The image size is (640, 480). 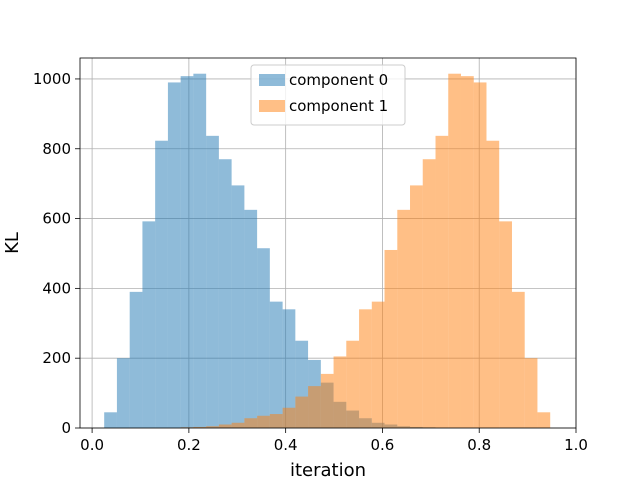 What do you see at coordinates (12, 243) in the screenshot?
I see `y-axis-label: KL` at bounding box center [12, 243].